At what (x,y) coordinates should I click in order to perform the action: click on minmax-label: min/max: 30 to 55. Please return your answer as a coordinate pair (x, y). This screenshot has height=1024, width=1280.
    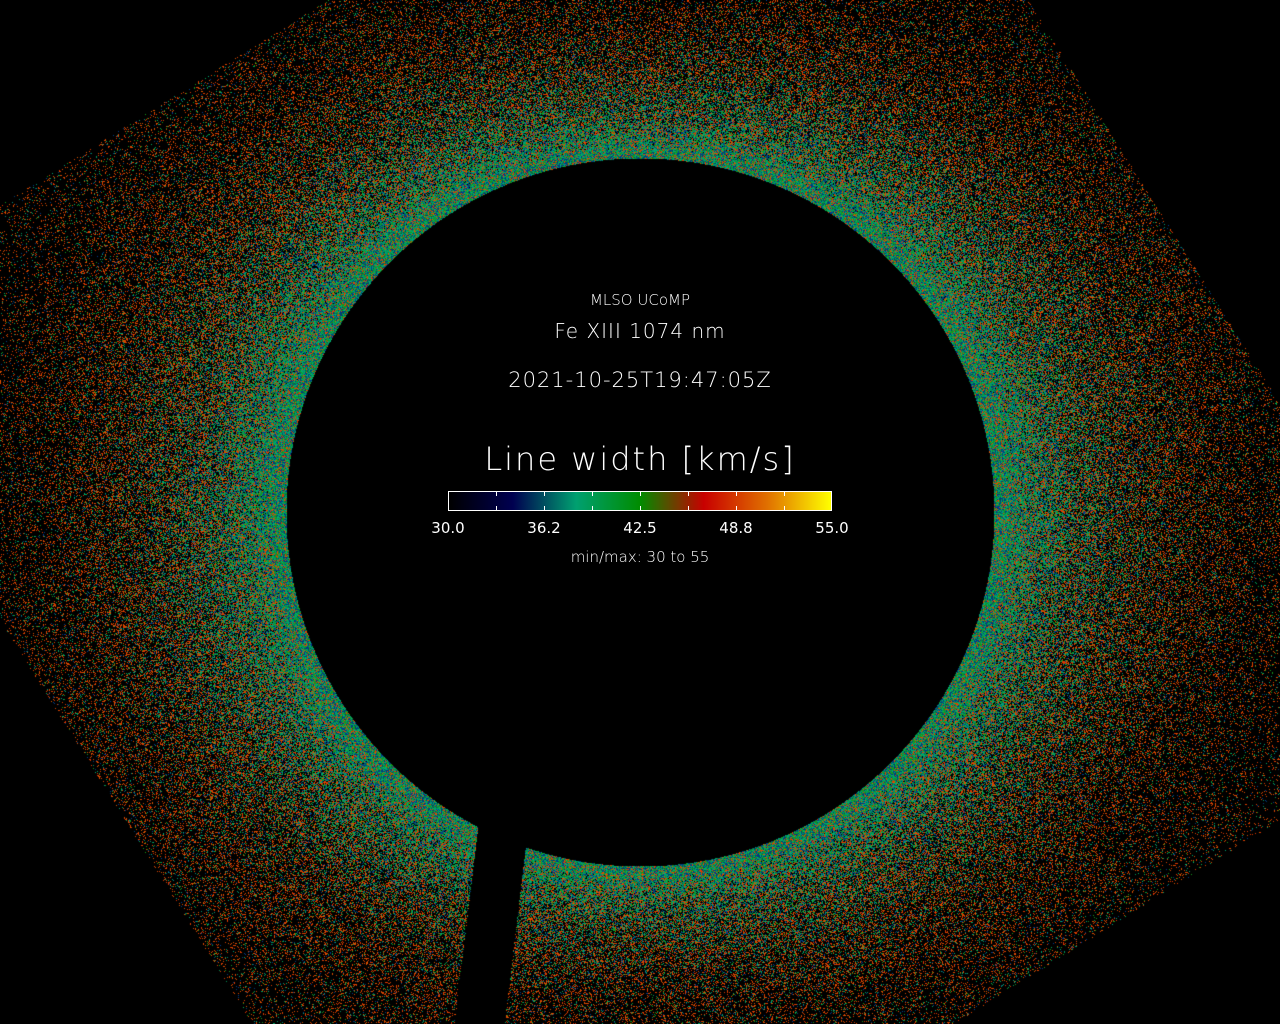
    Looking at the image, I should click on (640, 557).